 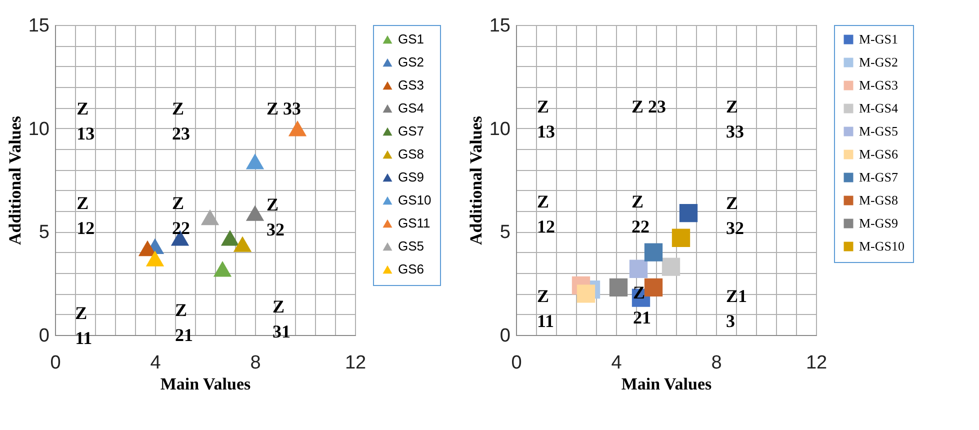 What do you see at coordinates (411, 108) in the screenshot?
I see `legend-label: GS4` at bounding box center [411, 108].